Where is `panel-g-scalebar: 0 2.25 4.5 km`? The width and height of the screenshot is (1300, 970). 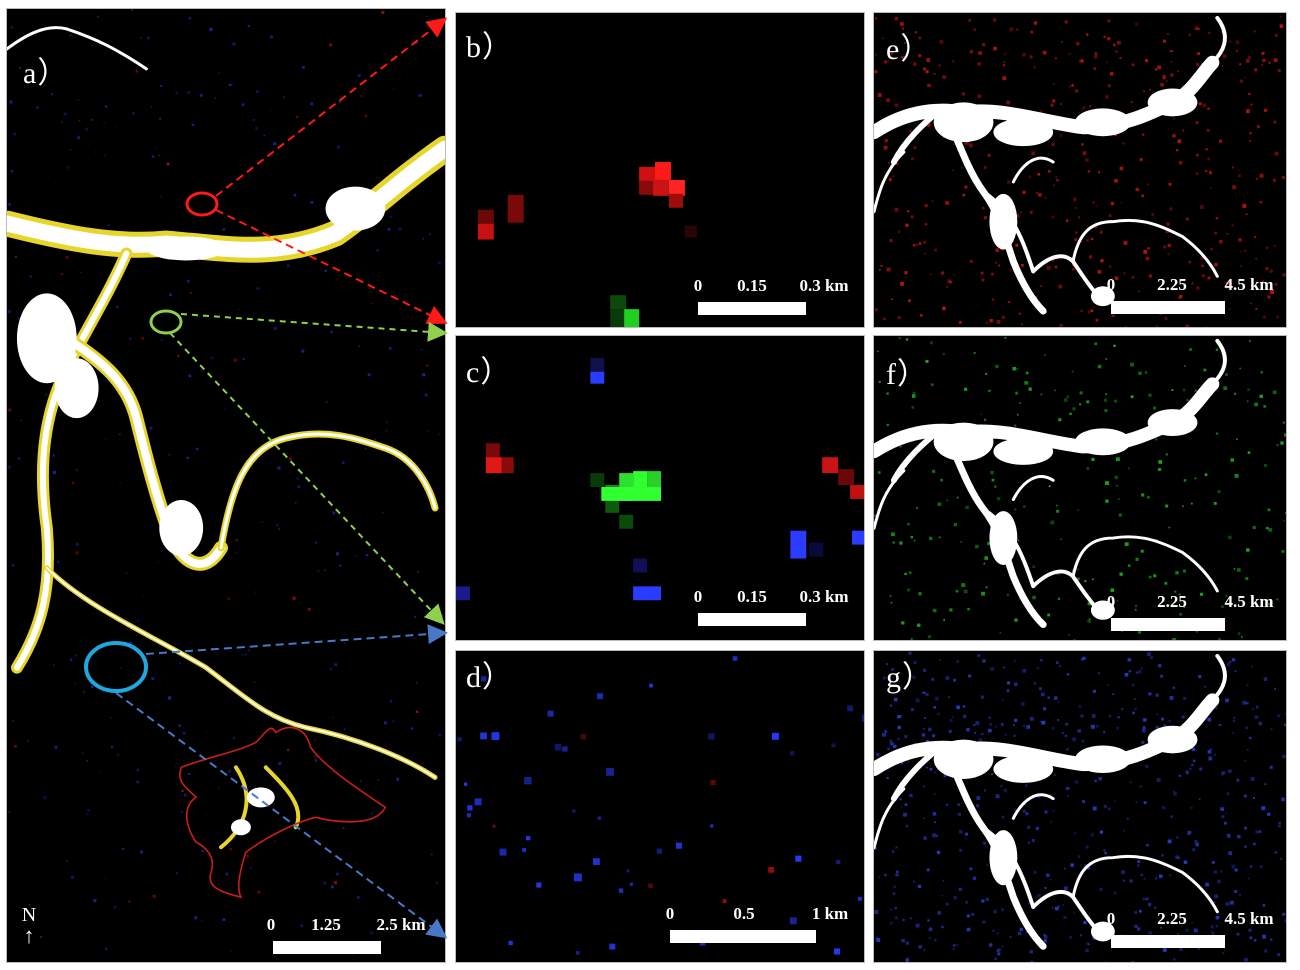 panel-g-scalebar: 0 2.25 4.5 km is located at coordinates (1190, 929).